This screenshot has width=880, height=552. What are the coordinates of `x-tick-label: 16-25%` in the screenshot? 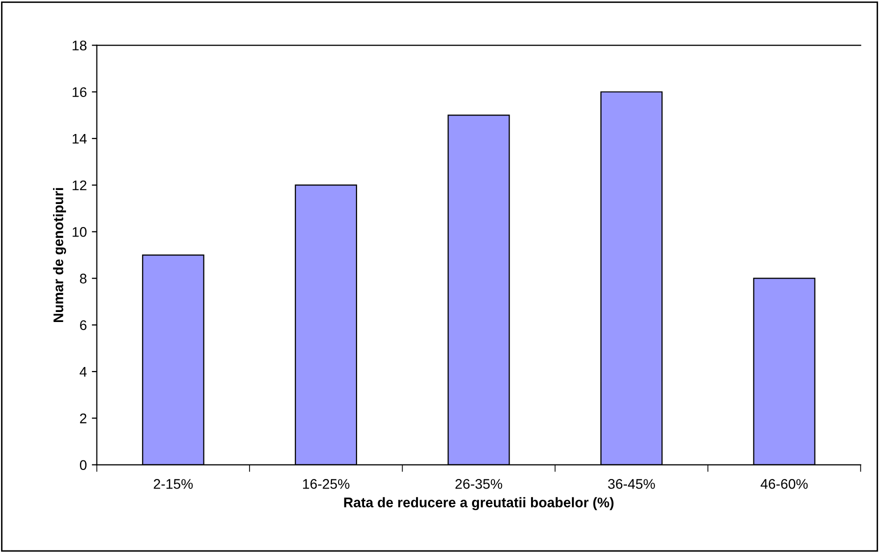 It's located at (326, 484).